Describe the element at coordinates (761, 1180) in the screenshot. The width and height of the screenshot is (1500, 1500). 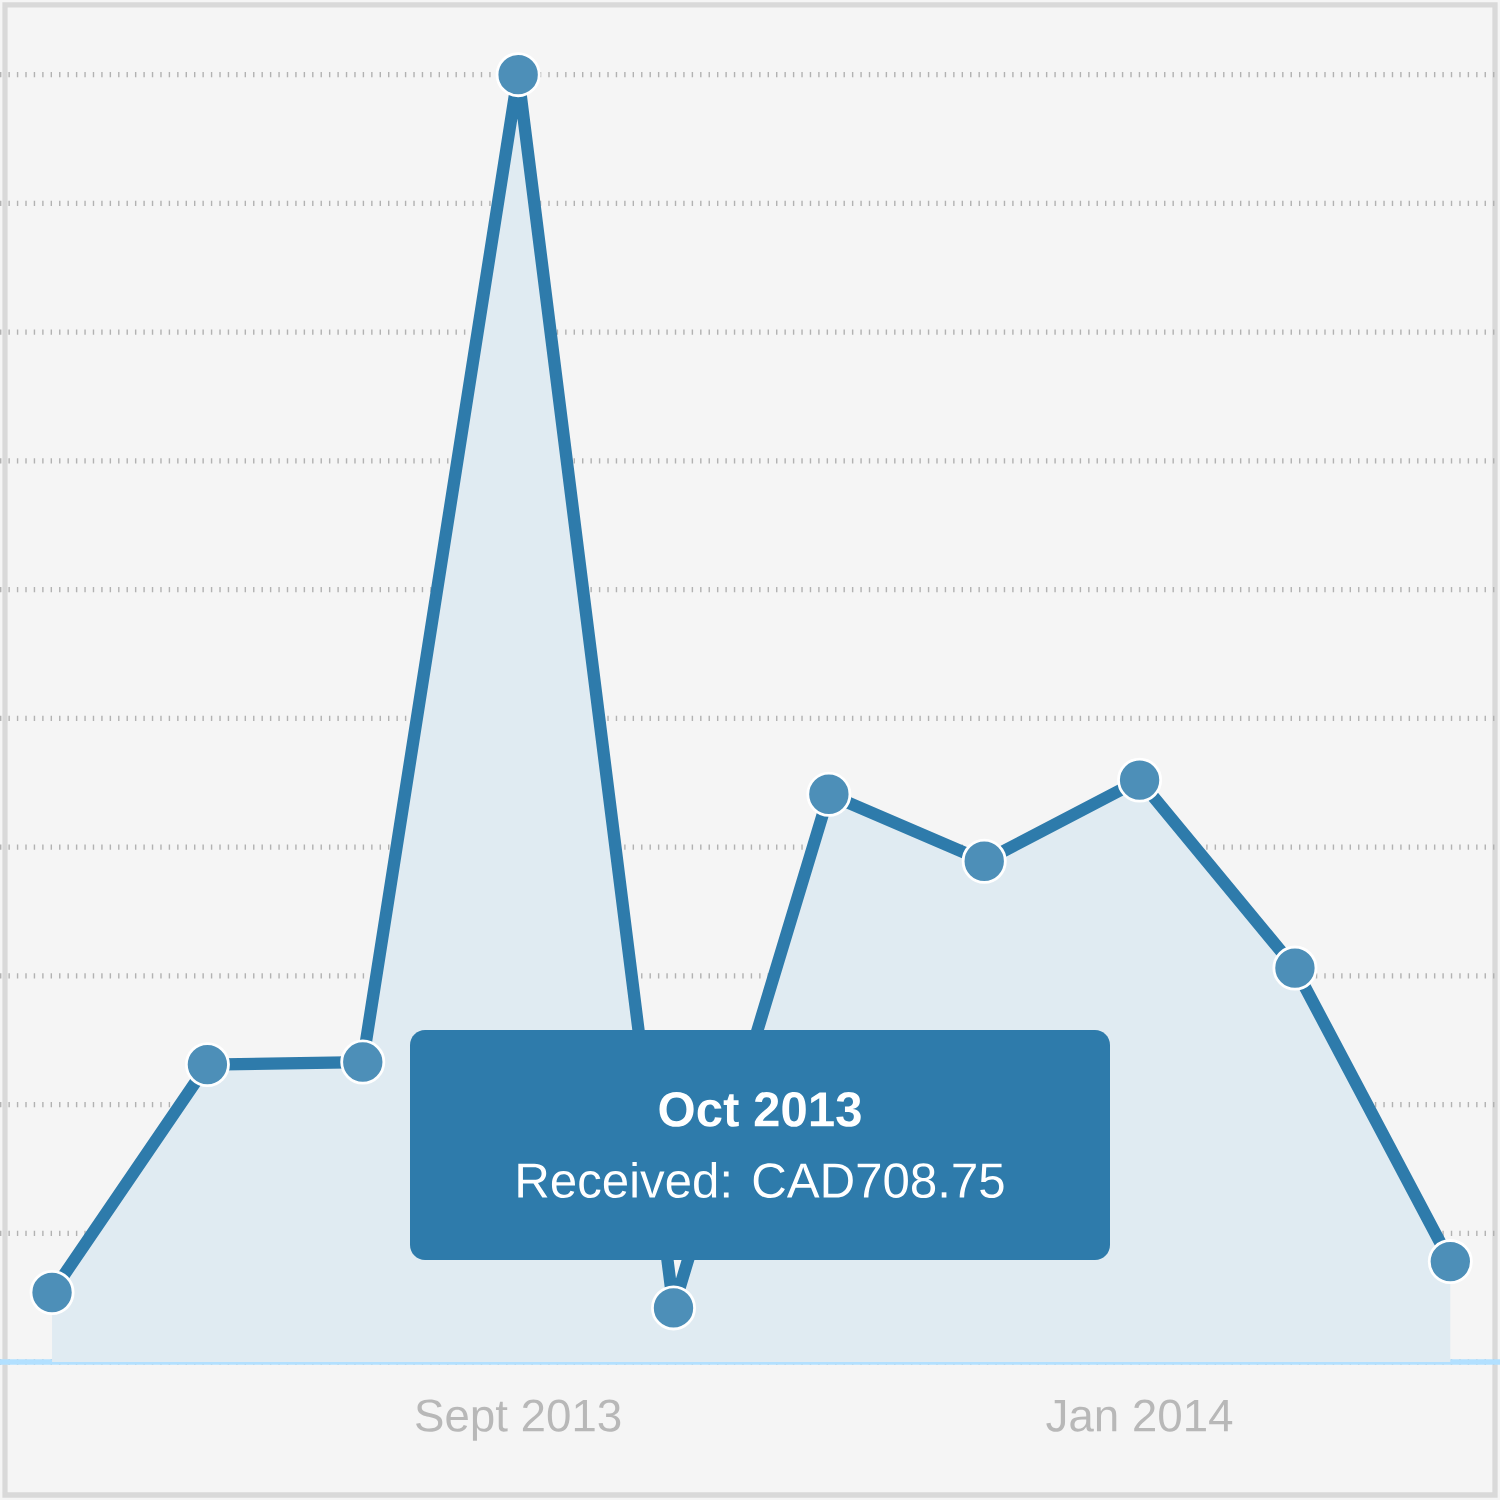
I see `annotation: Received: CAD708.75` at that location.